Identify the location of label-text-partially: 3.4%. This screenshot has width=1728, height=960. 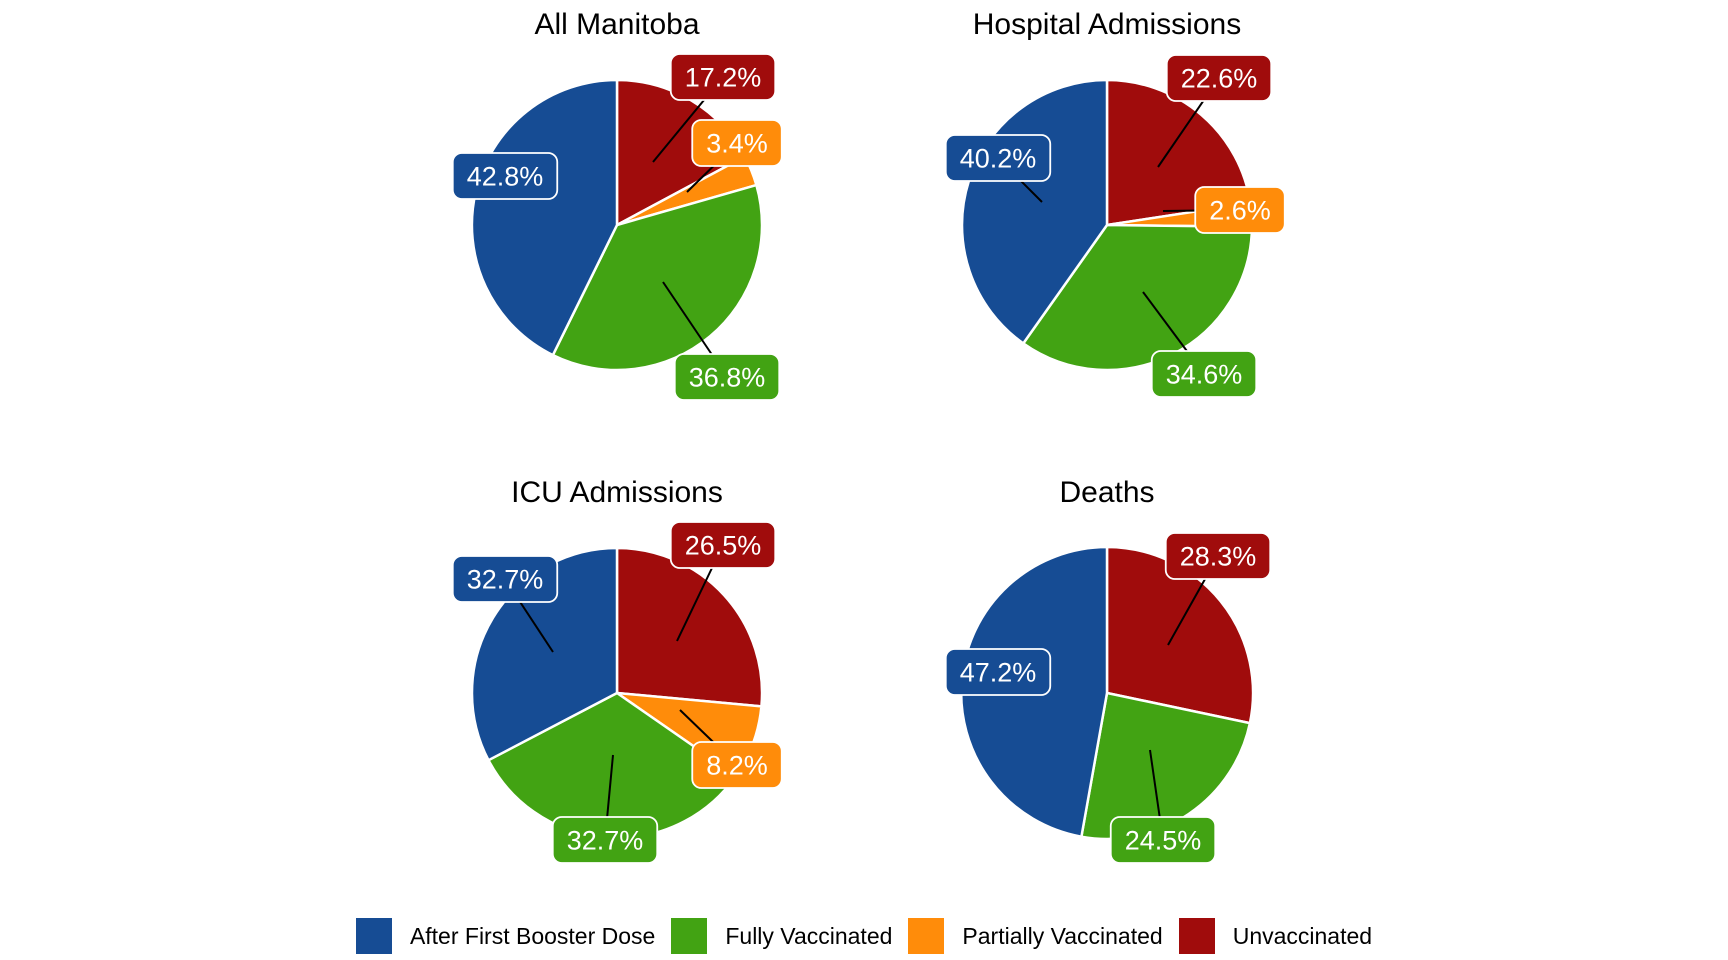
(737, 144).